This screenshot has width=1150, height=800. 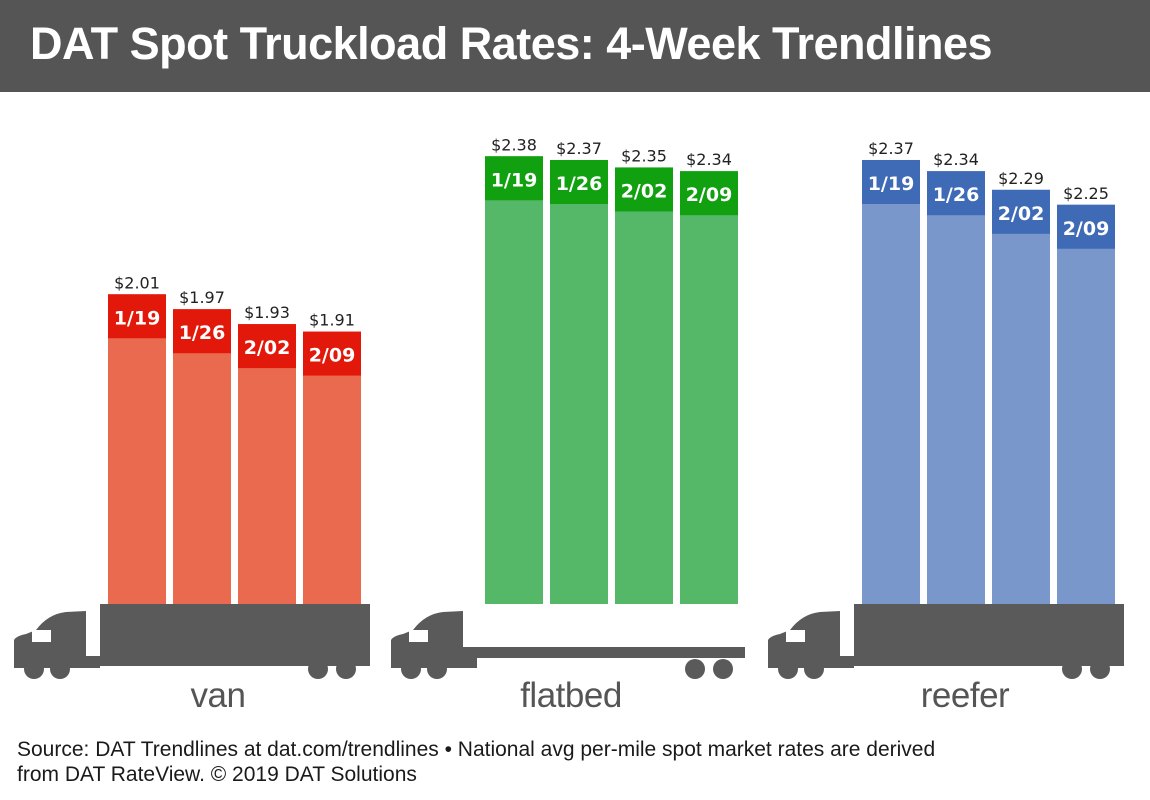 I want to click on category-label-reefer: reefer, so click(x=965, y=695).